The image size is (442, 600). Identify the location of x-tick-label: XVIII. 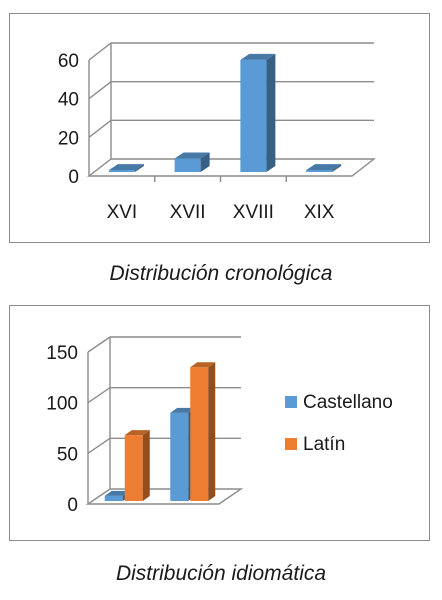
(253, 212).